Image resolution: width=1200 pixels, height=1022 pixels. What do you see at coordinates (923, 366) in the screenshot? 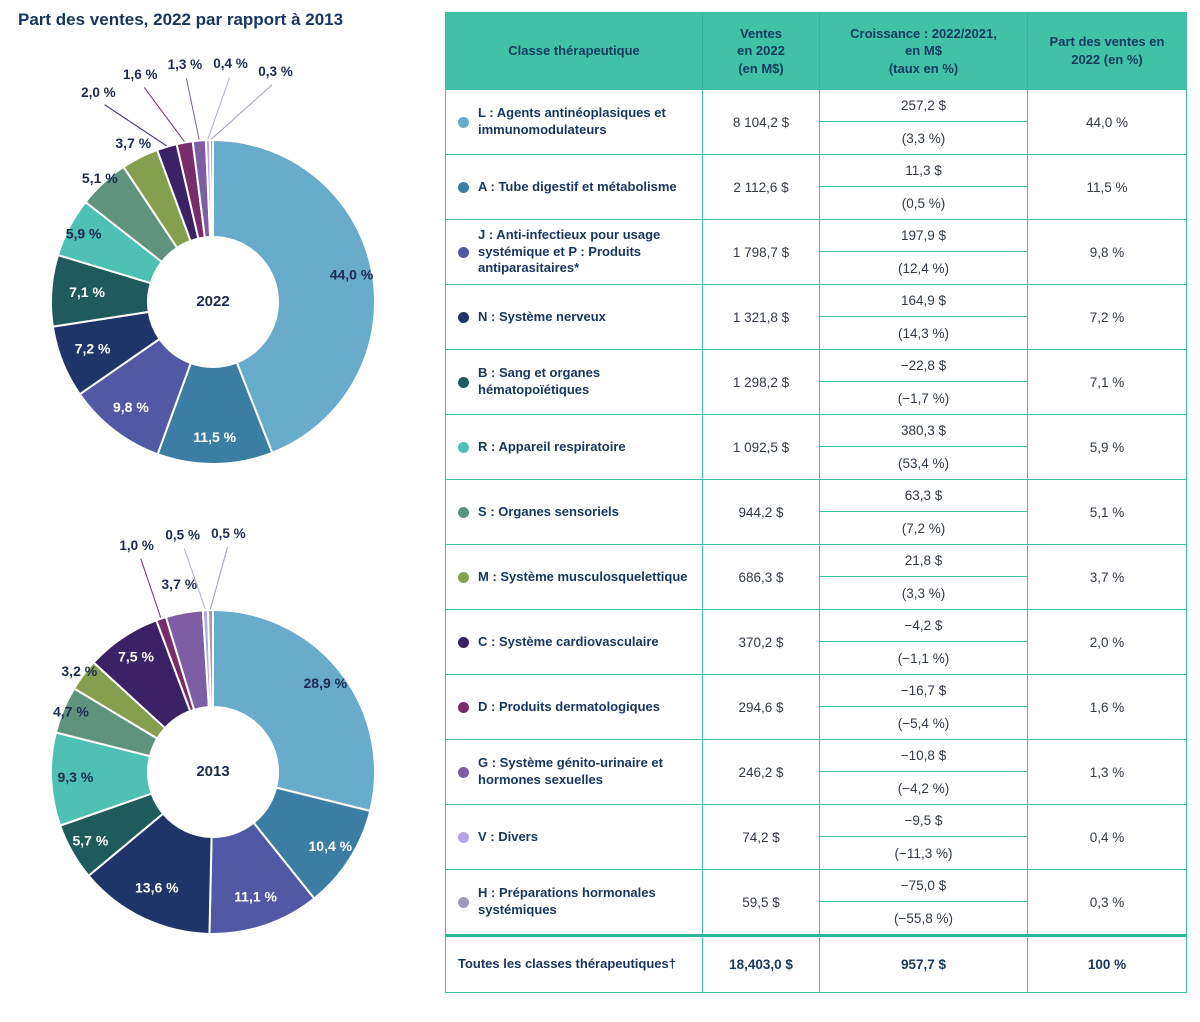
I see `croissance-value: −22,8 $` at bounding box center [923, 366].